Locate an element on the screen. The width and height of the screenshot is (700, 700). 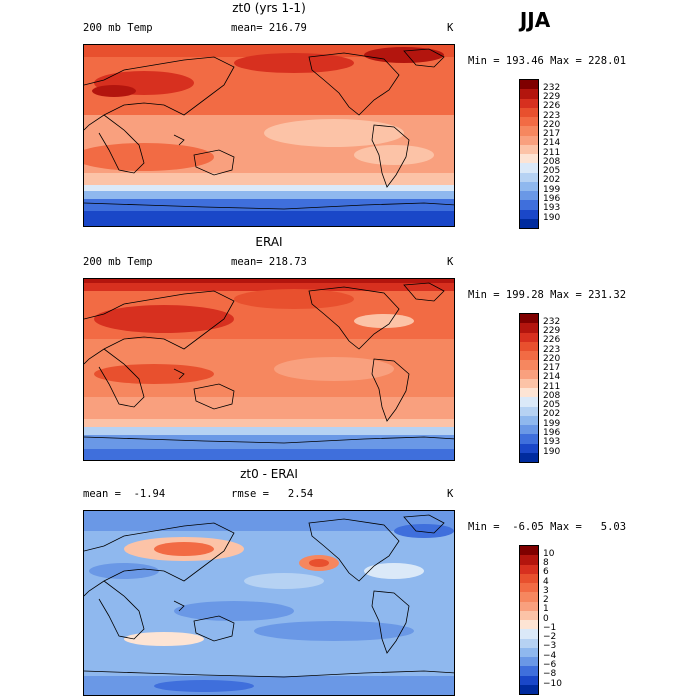
map-reference-field is located at coordinates (269, 369).